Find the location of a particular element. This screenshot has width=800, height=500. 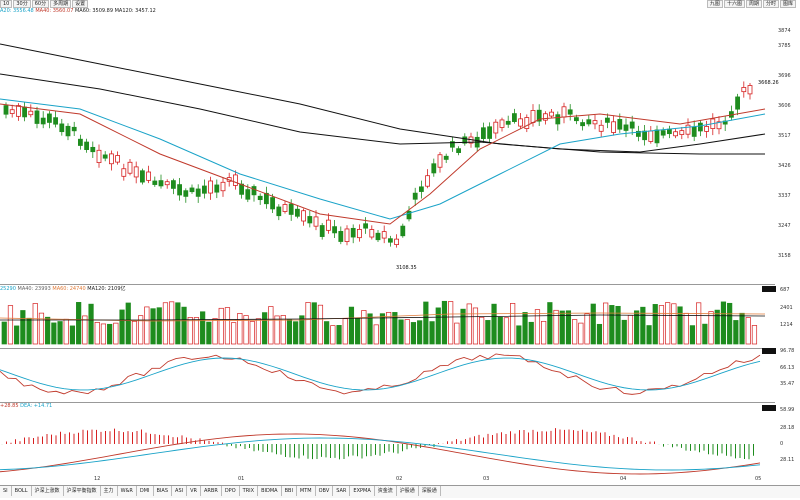

date-label: 04 is located at coordinates (623, 479).